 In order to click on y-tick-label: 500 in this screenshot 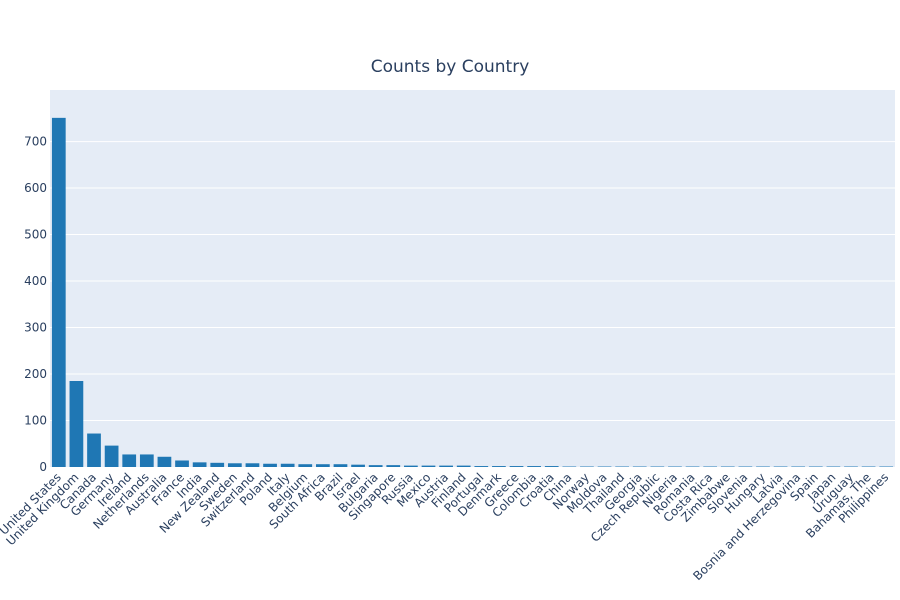, I will do `click(35, 235)`.